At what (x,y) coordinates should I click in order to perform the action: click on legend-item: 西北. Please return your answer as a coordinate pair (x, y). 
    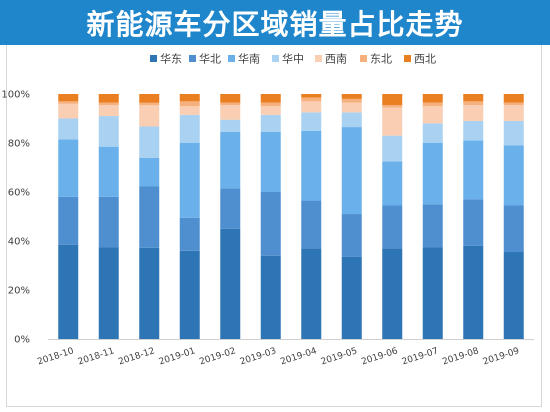
    Looking at the image, I should click on (420, 59).